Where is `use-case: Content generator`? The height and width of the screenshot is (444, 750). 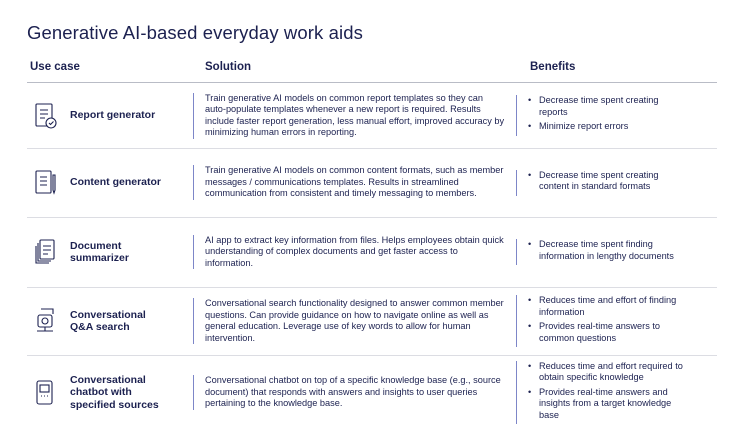
use-case: Content generator is located at coordinates (116, 182).